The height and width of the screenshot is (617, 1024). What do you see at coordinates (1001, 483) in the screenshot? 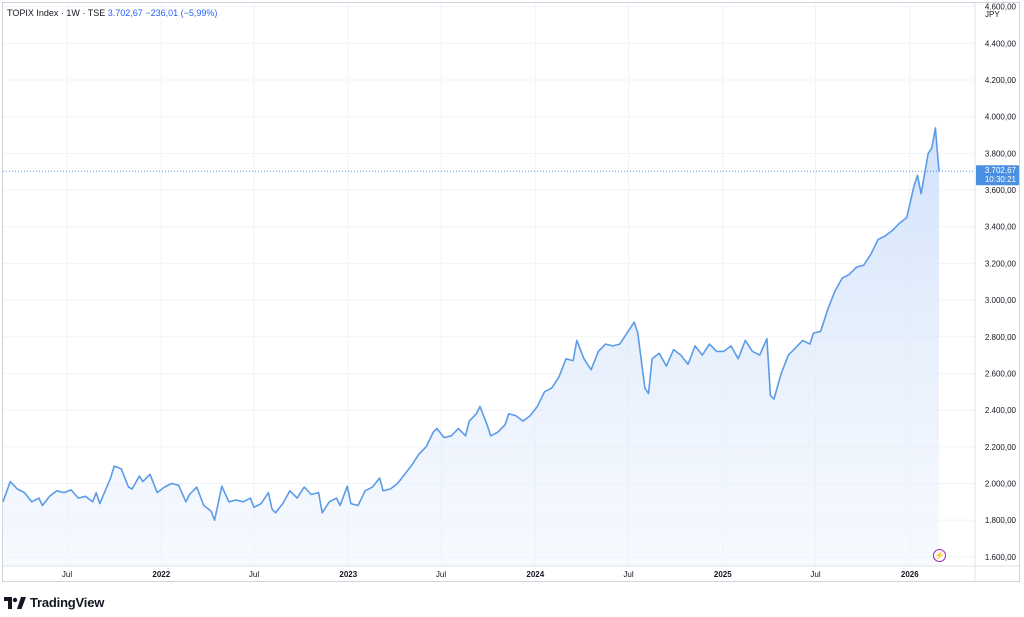
I see `y-tick-label: 2.000,00` at bounding box center [1001, 483].